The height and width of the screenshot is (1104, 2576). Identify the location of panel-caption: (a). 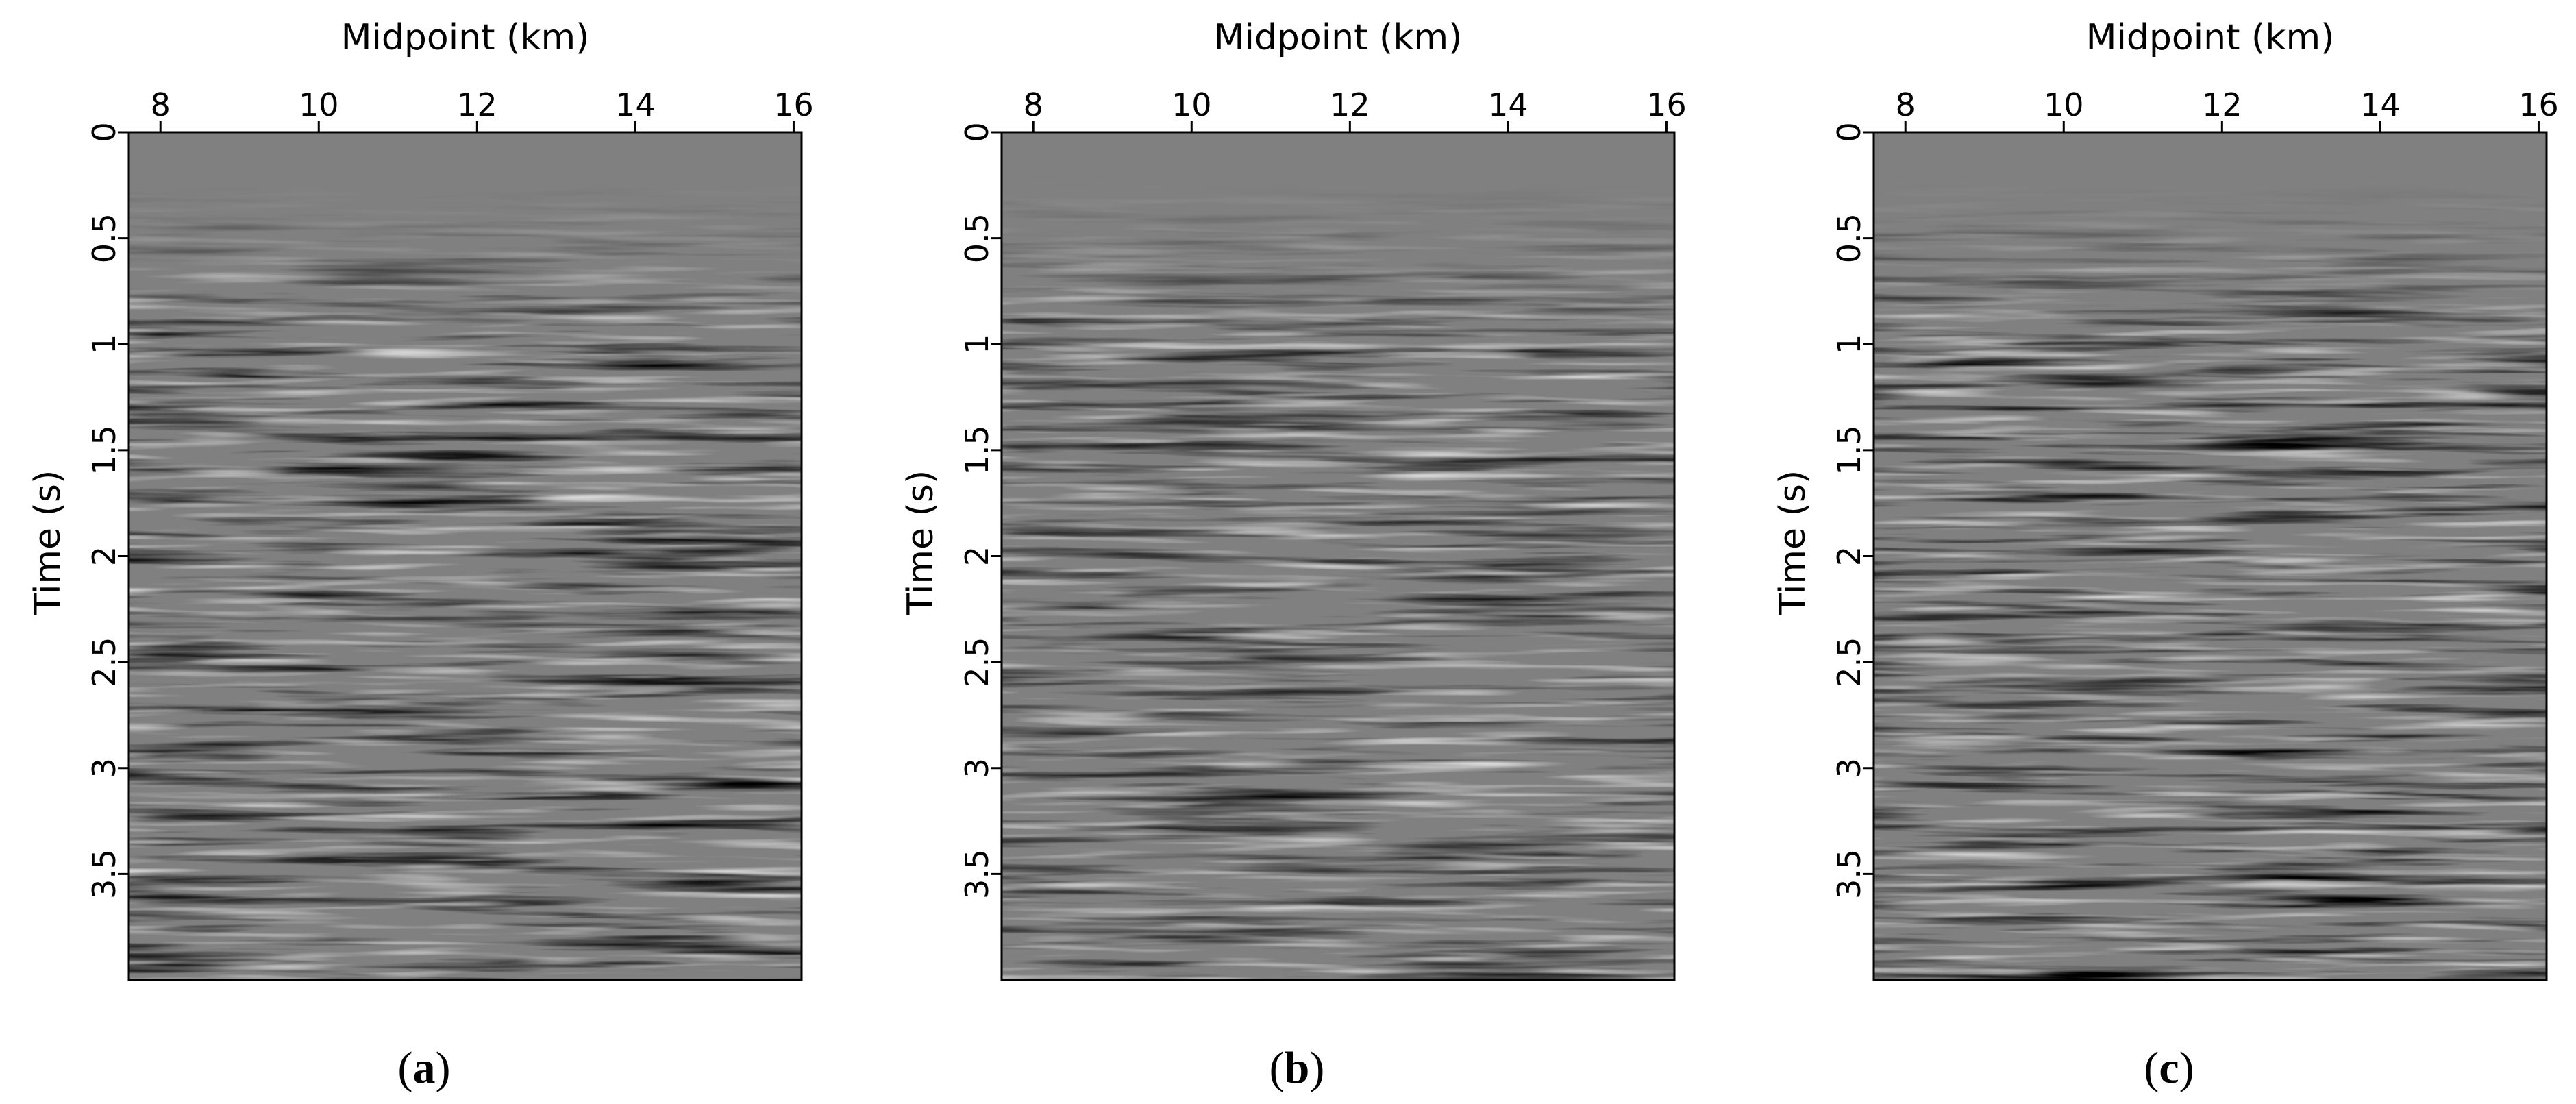
(424, 1068).